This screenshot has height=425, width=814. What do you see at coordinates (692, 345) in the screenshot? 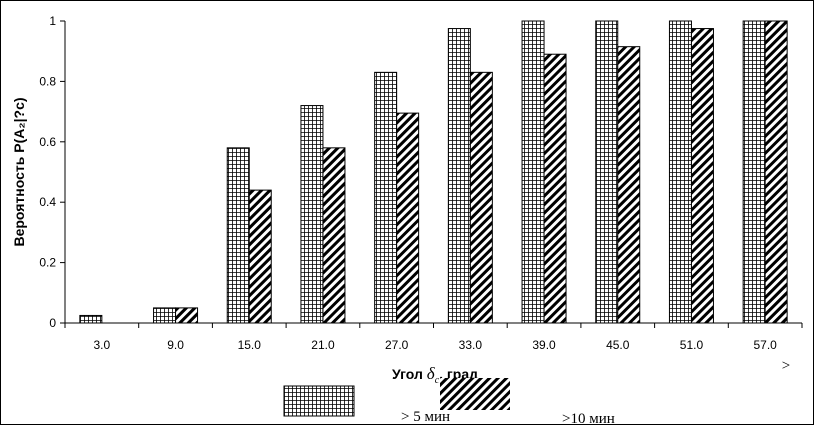
I see `x-tick-label: 51.0` at bounding box center [692, 345].